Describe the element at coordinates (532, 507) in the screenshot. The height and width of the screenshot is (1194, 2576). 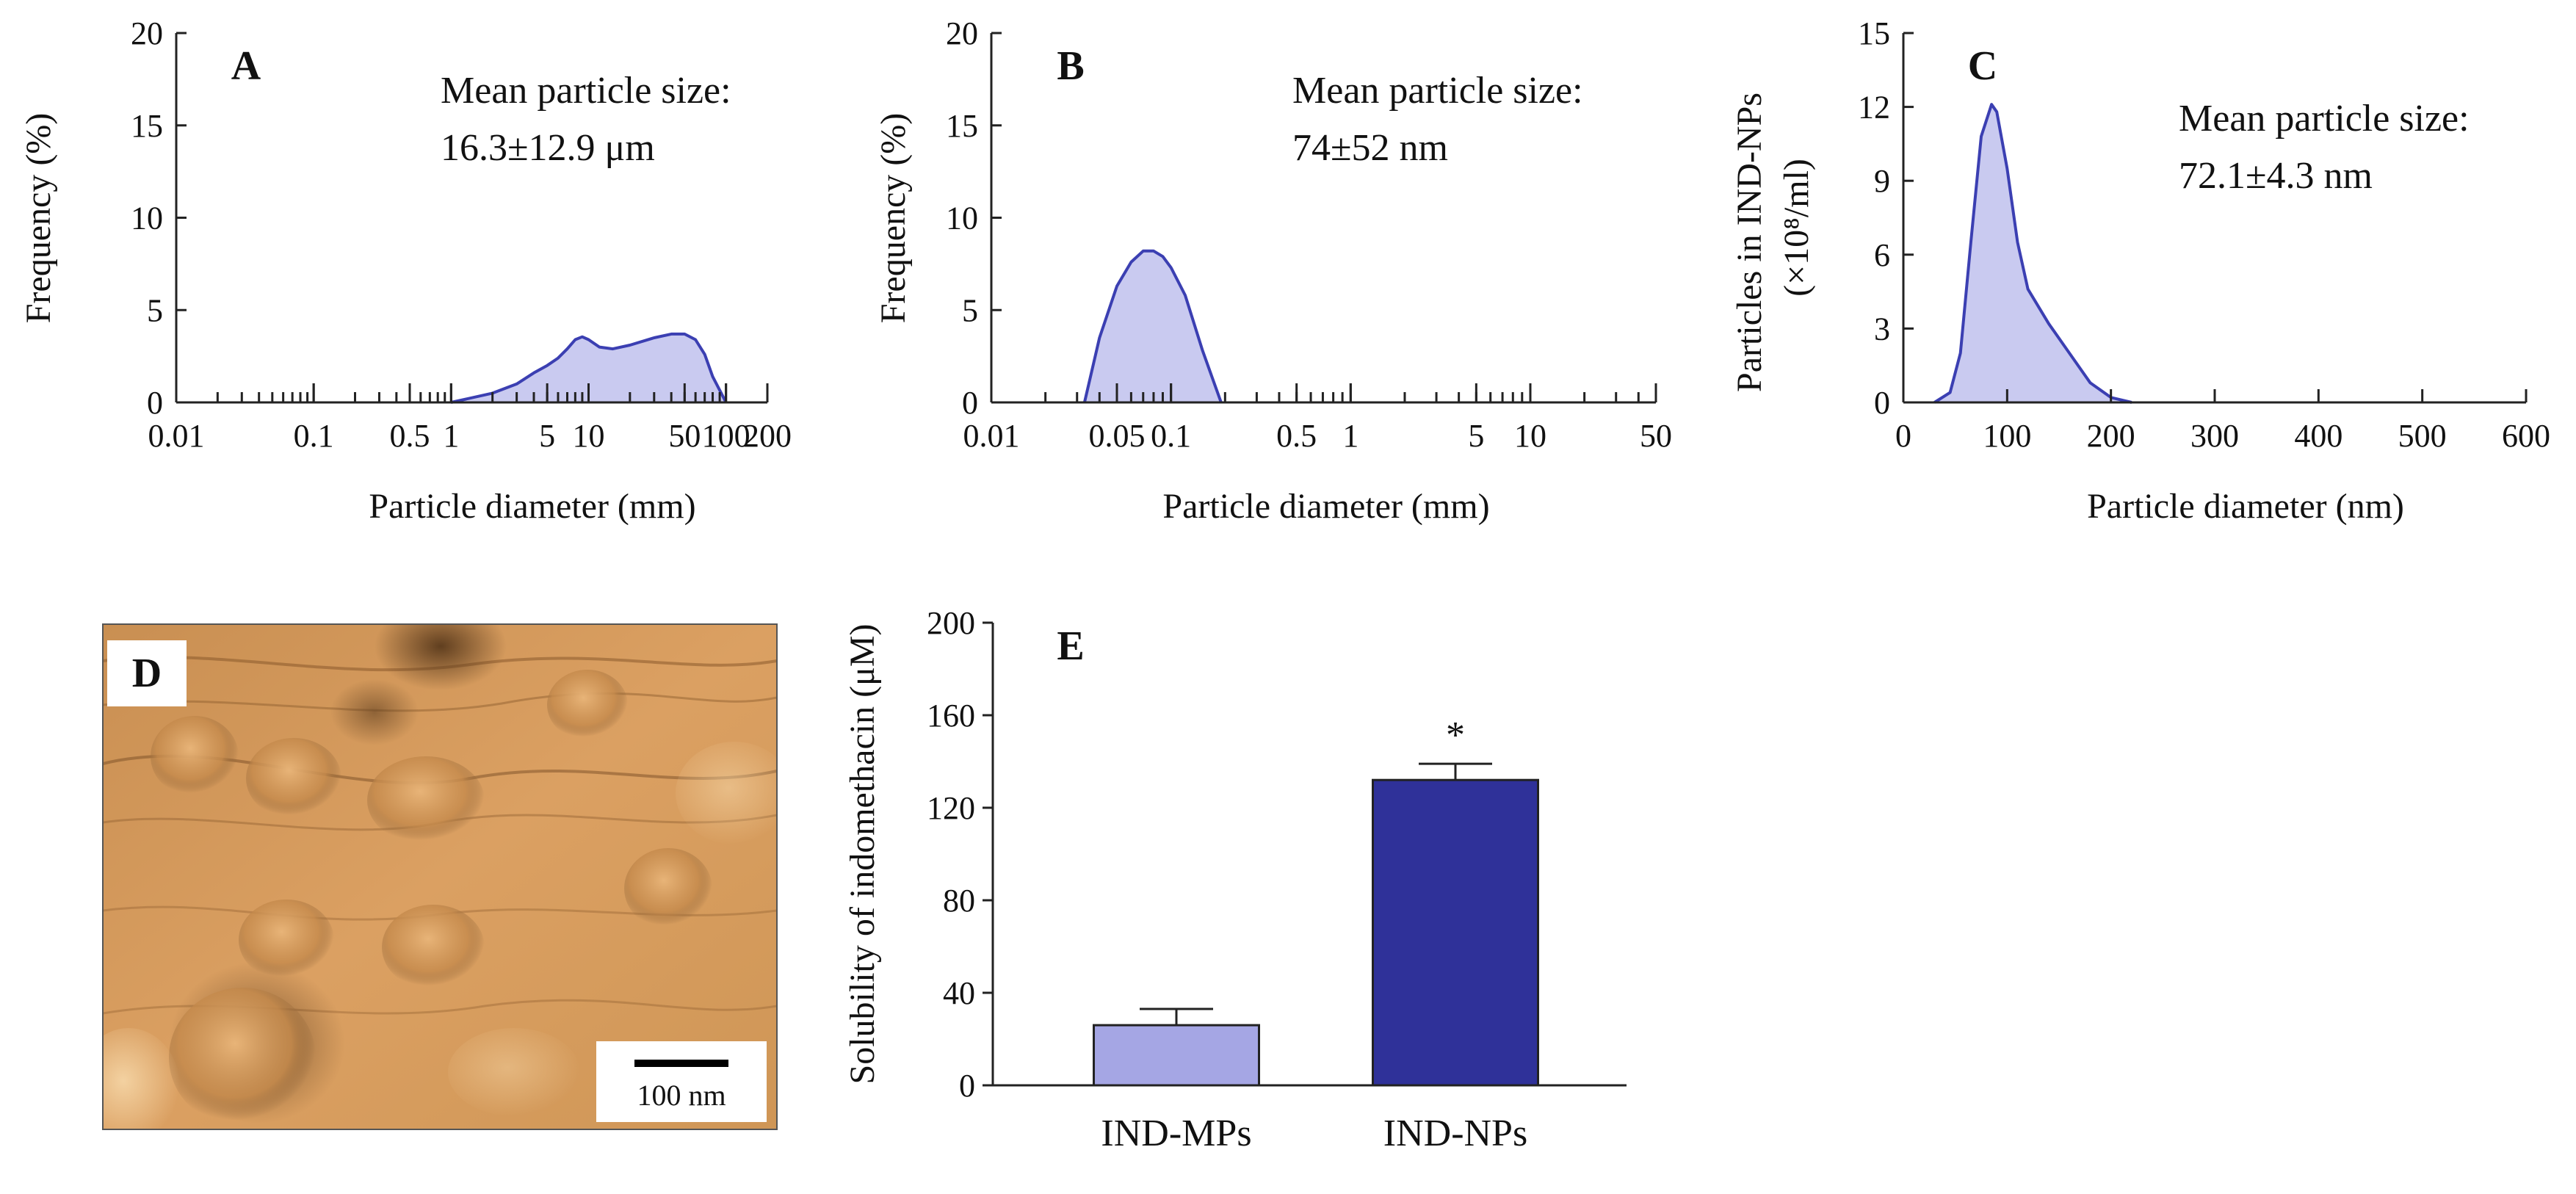
I see `chart-a-x-axis-label: Particle diameter (mm)` at that location.